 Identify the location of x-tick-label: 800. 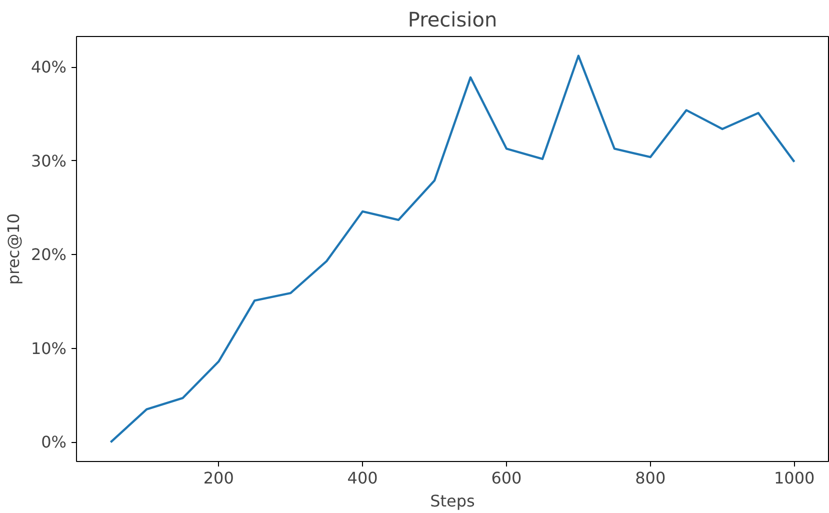
(650, 478).